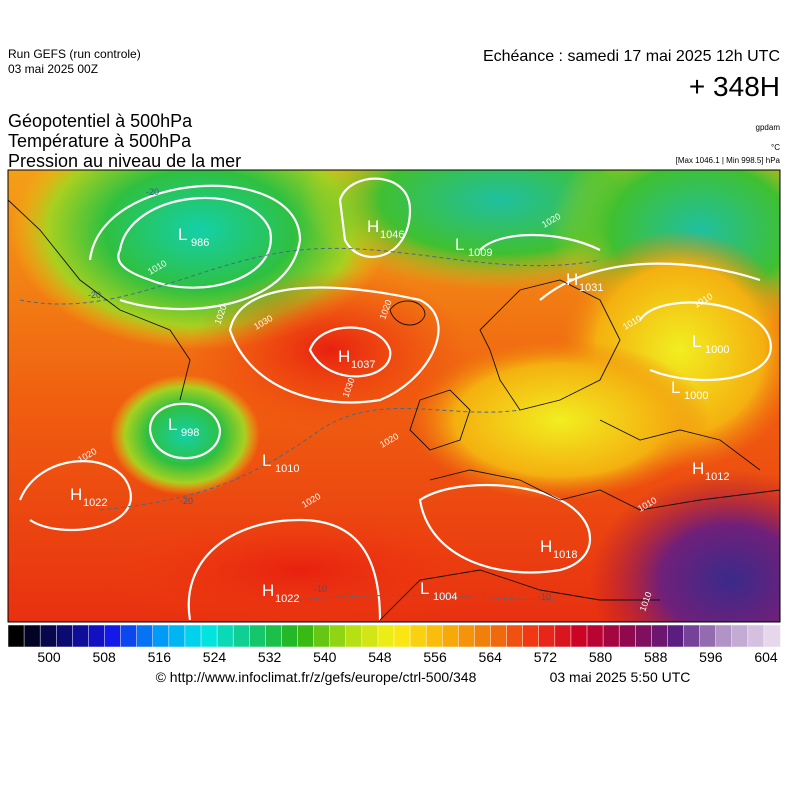  I want to click on title-line: Géopotentiel à 500hPa, so click(100, 121).